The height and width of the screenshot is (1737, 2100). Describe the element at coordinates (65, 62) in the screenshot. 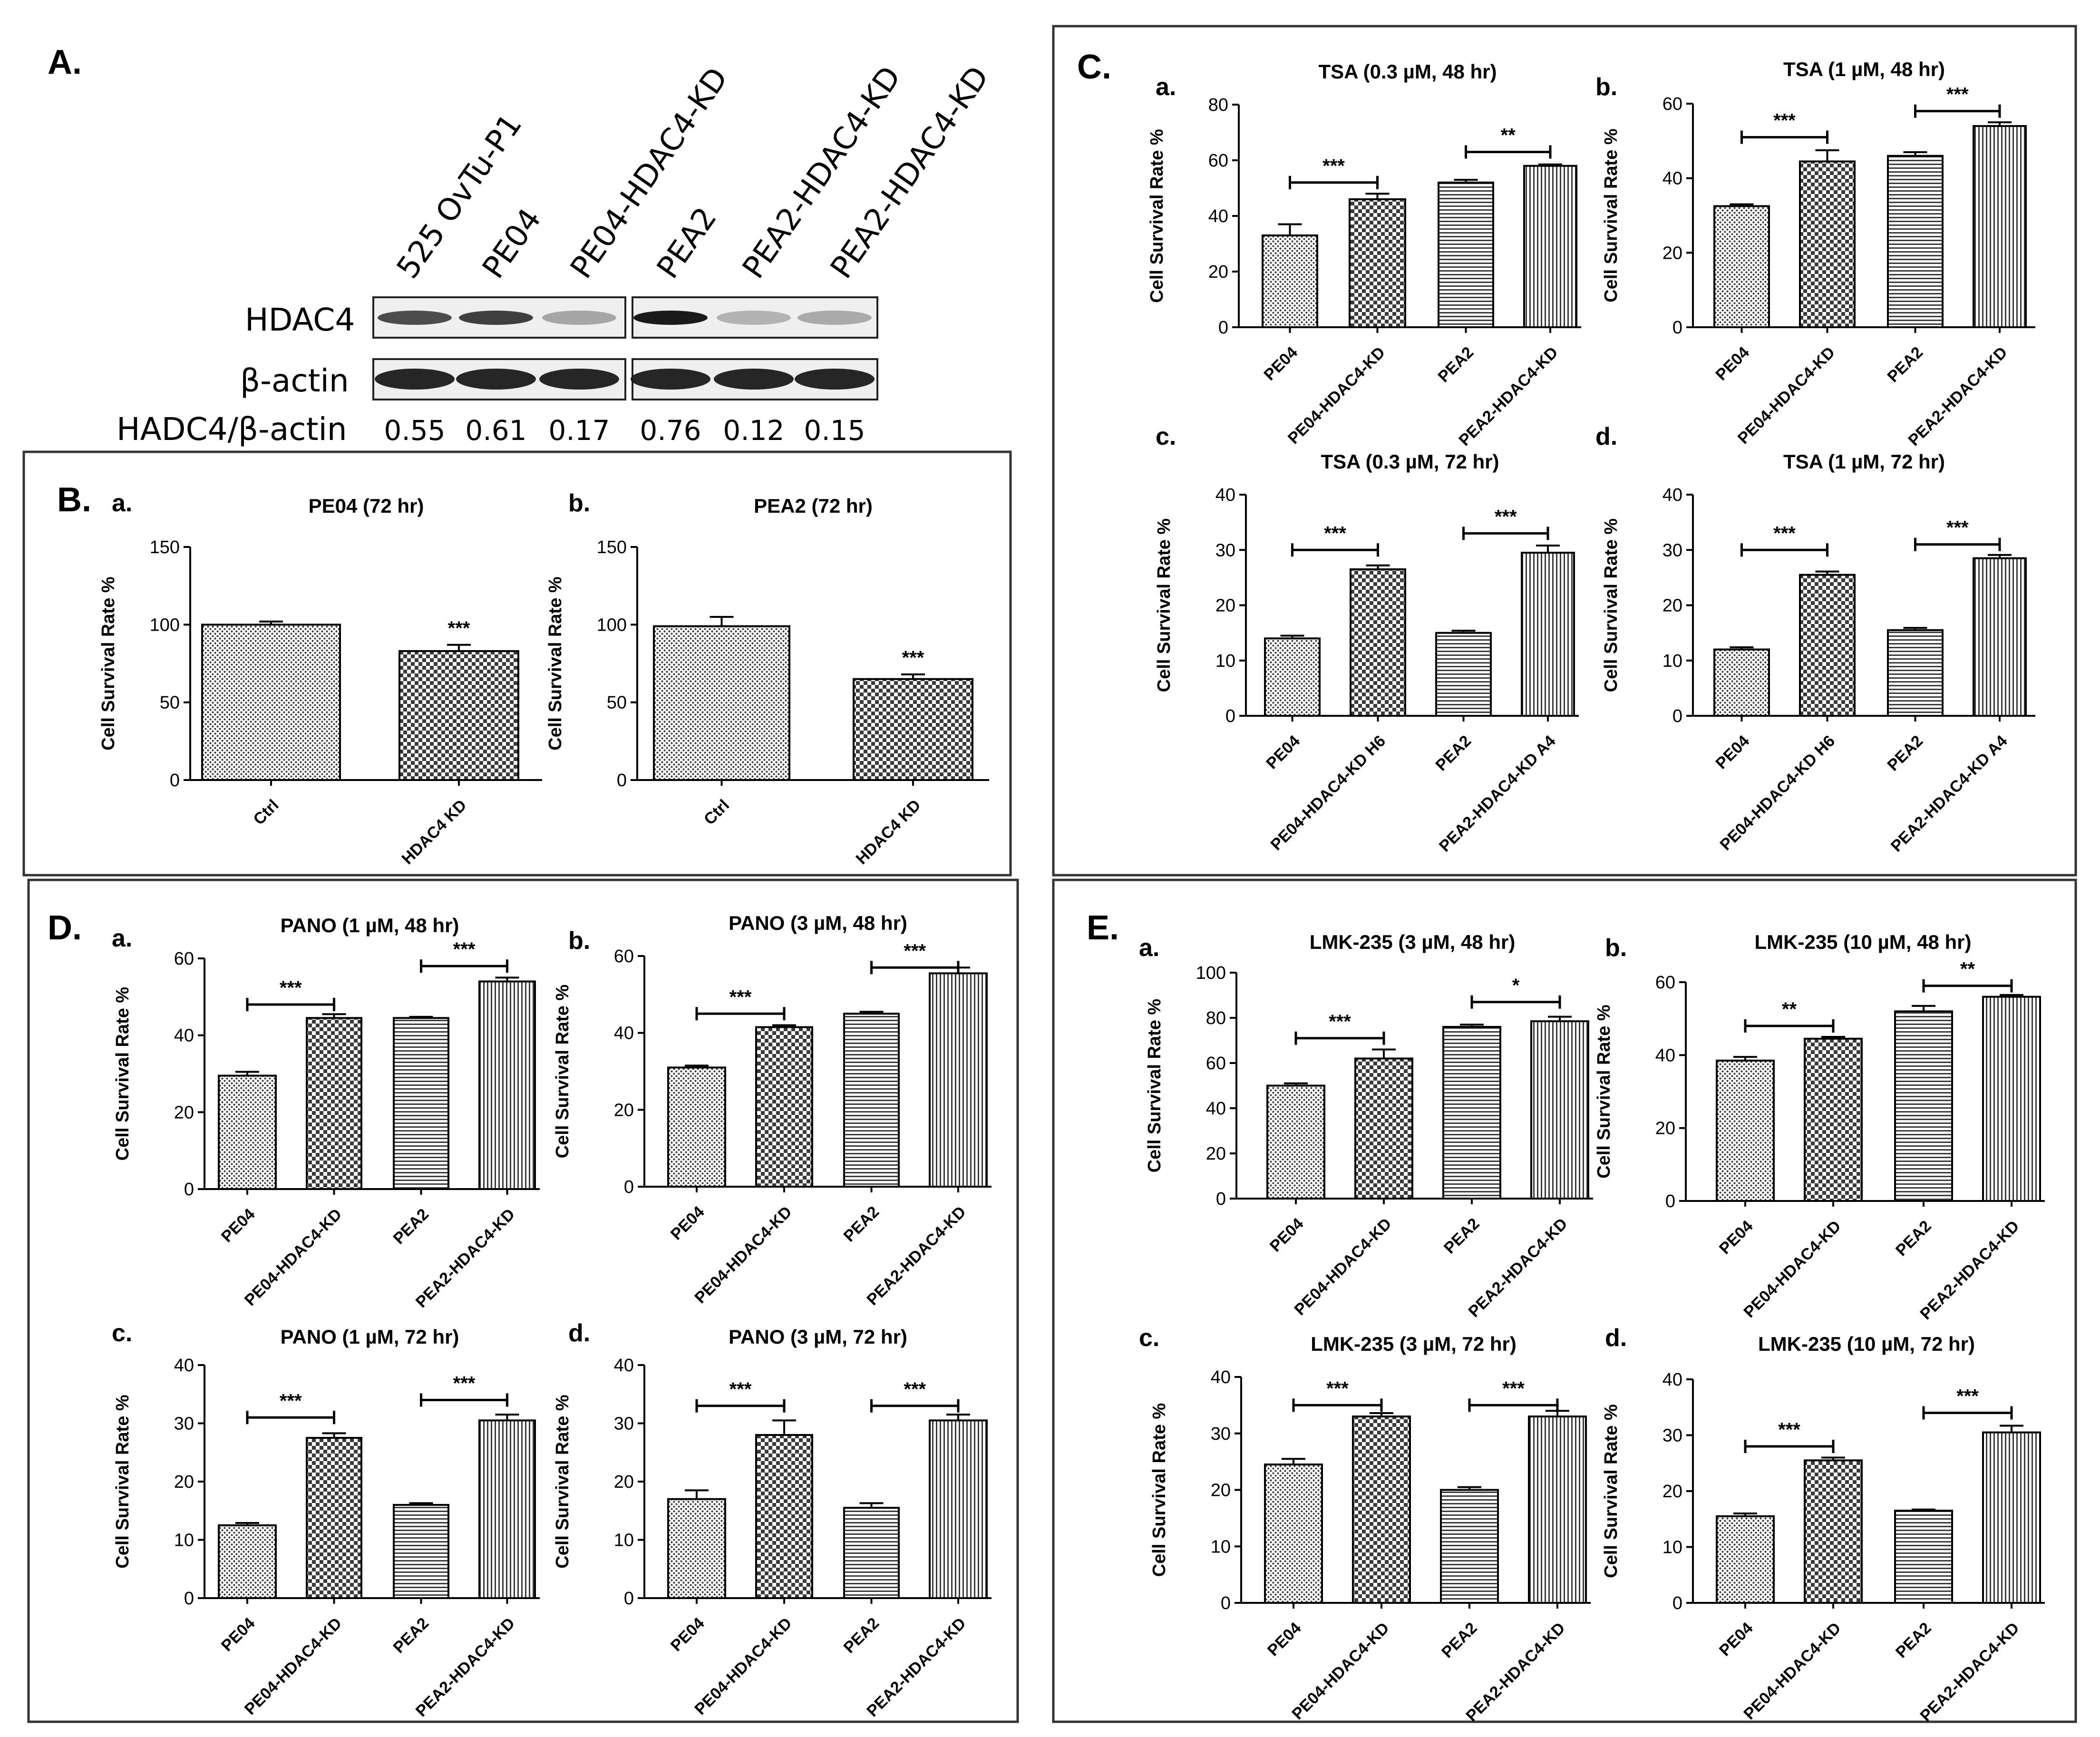

I see `panel-letter-A: A.` at that location.